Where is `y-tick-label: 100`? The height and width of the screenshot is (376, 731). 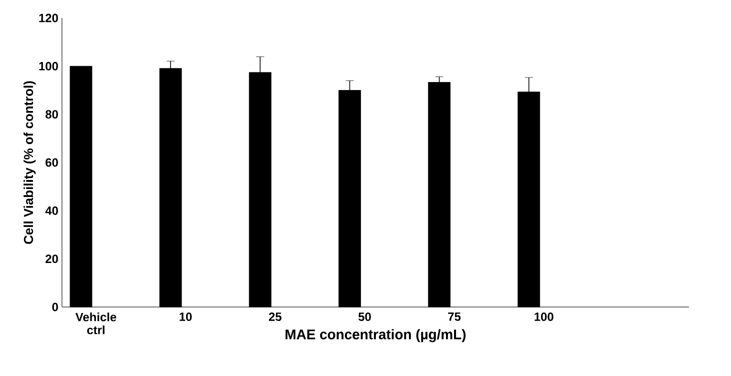
y-tick-label: 100 is located at coordinates (48, 66).